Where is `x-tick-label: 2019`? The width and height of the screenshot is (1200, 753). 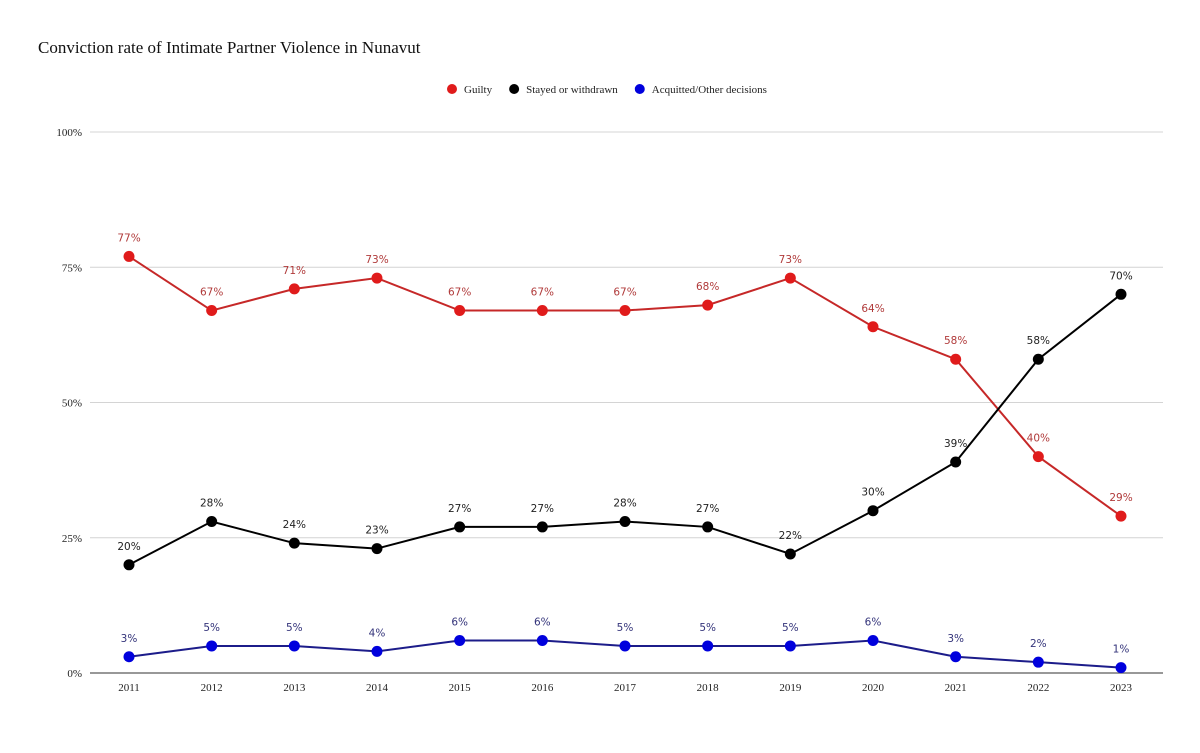 x-tick-label: 2019 is located at coordinates (790, 688).